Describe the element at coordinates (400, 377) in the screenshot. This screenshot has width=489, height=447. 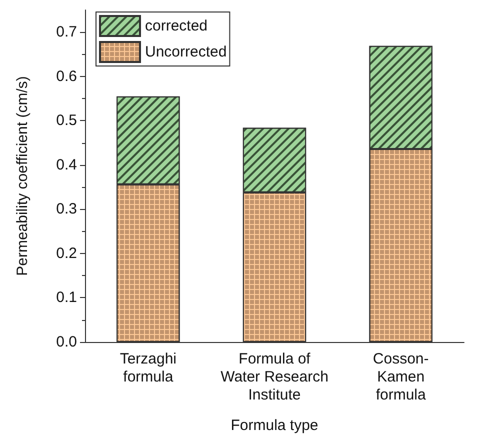
I see `x-tick-label: Cosson- Kamen formula` at that location.